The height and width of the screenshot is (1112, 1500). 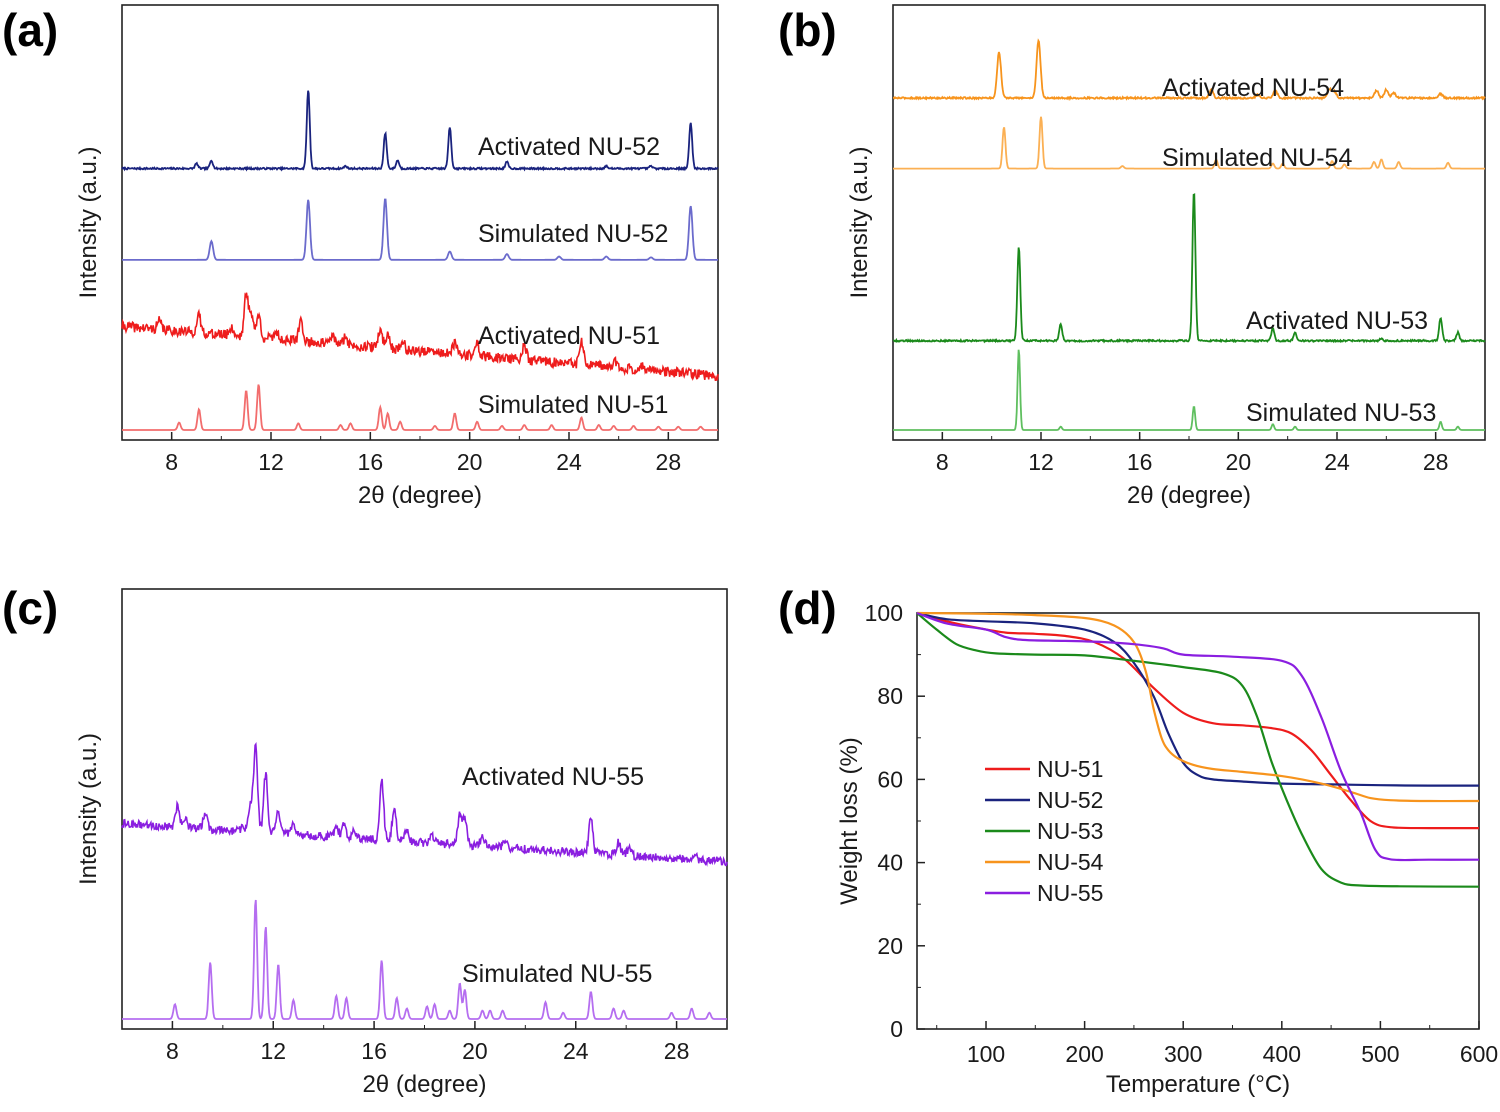 What do you see at coordinates (849, 821) in the screenshot?
I see `y-axis-title: Weight loss (%)` at bounding box center [849, 821].